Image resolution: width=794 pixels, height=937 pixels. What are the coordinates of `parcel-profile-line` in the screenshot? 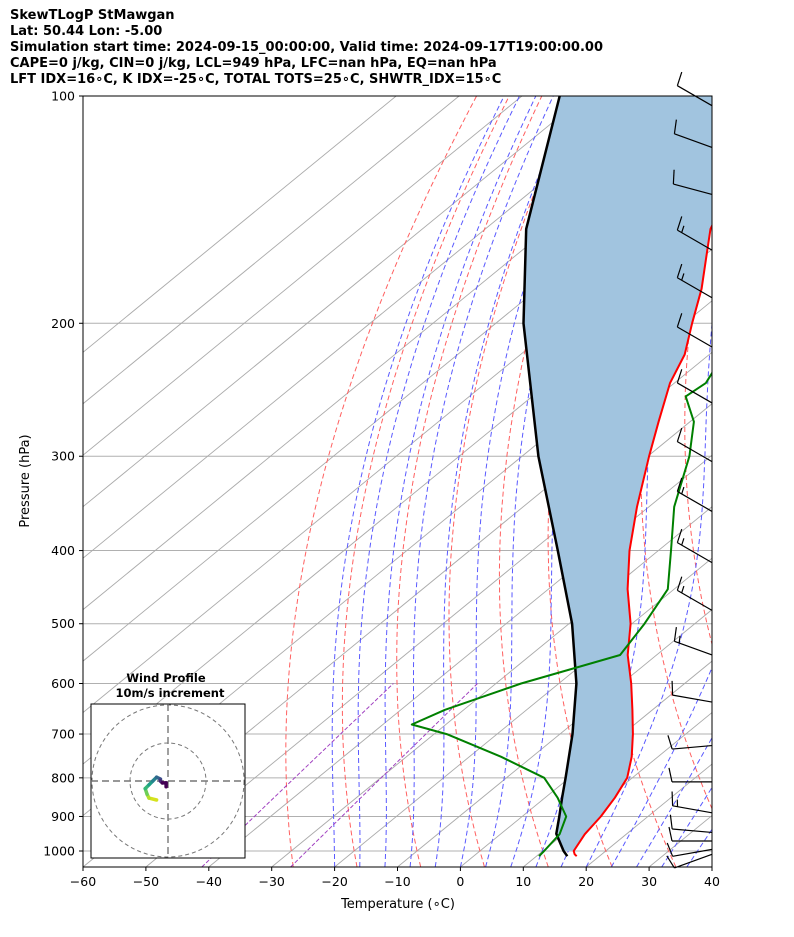 It's located at (550, 476).